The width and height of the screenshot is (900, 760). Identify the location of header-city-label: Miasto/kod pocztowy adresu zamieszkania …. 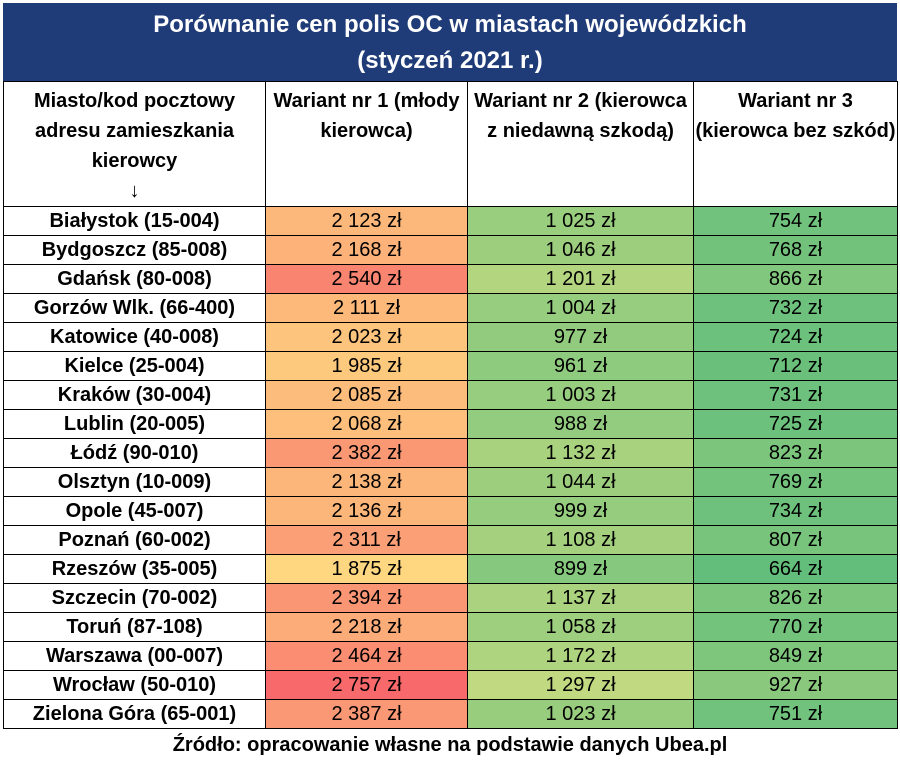
(134, 131).